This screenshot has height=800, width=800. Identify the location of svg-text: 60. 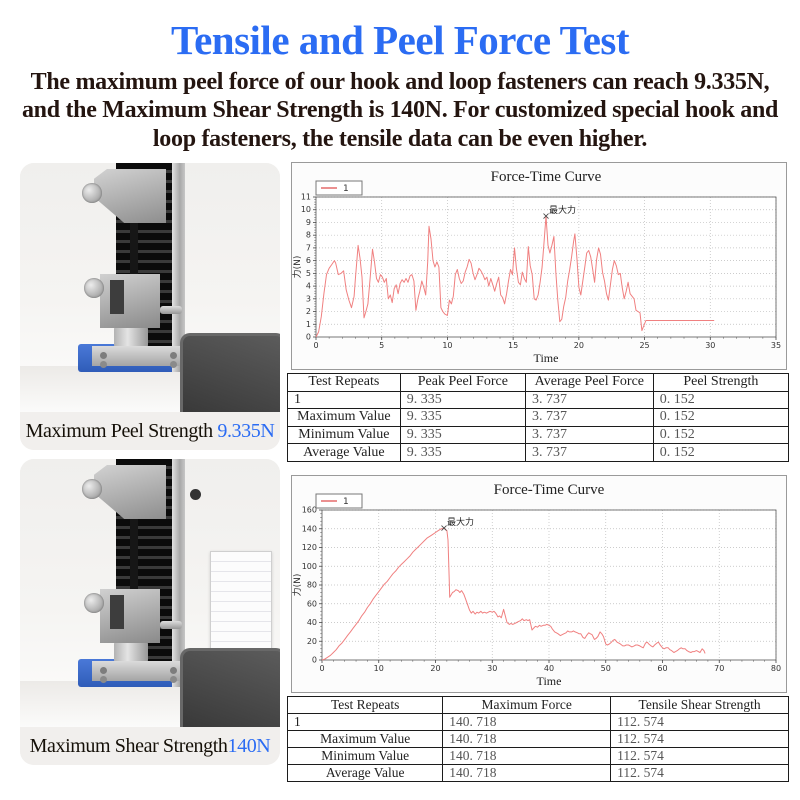
(312, 603).